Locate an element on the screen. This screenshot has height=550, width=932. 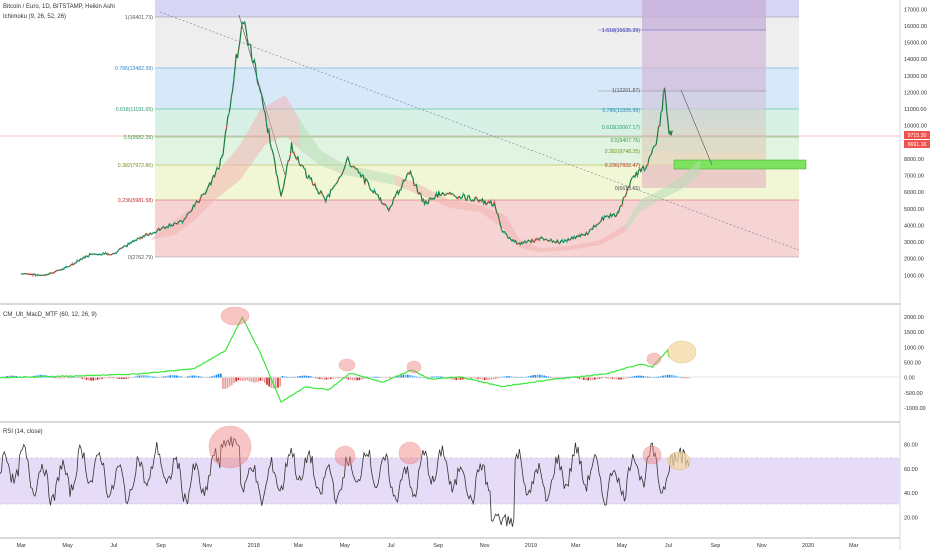
fib-right-0: 0(6613.65) is located at coordinates (627, 189).